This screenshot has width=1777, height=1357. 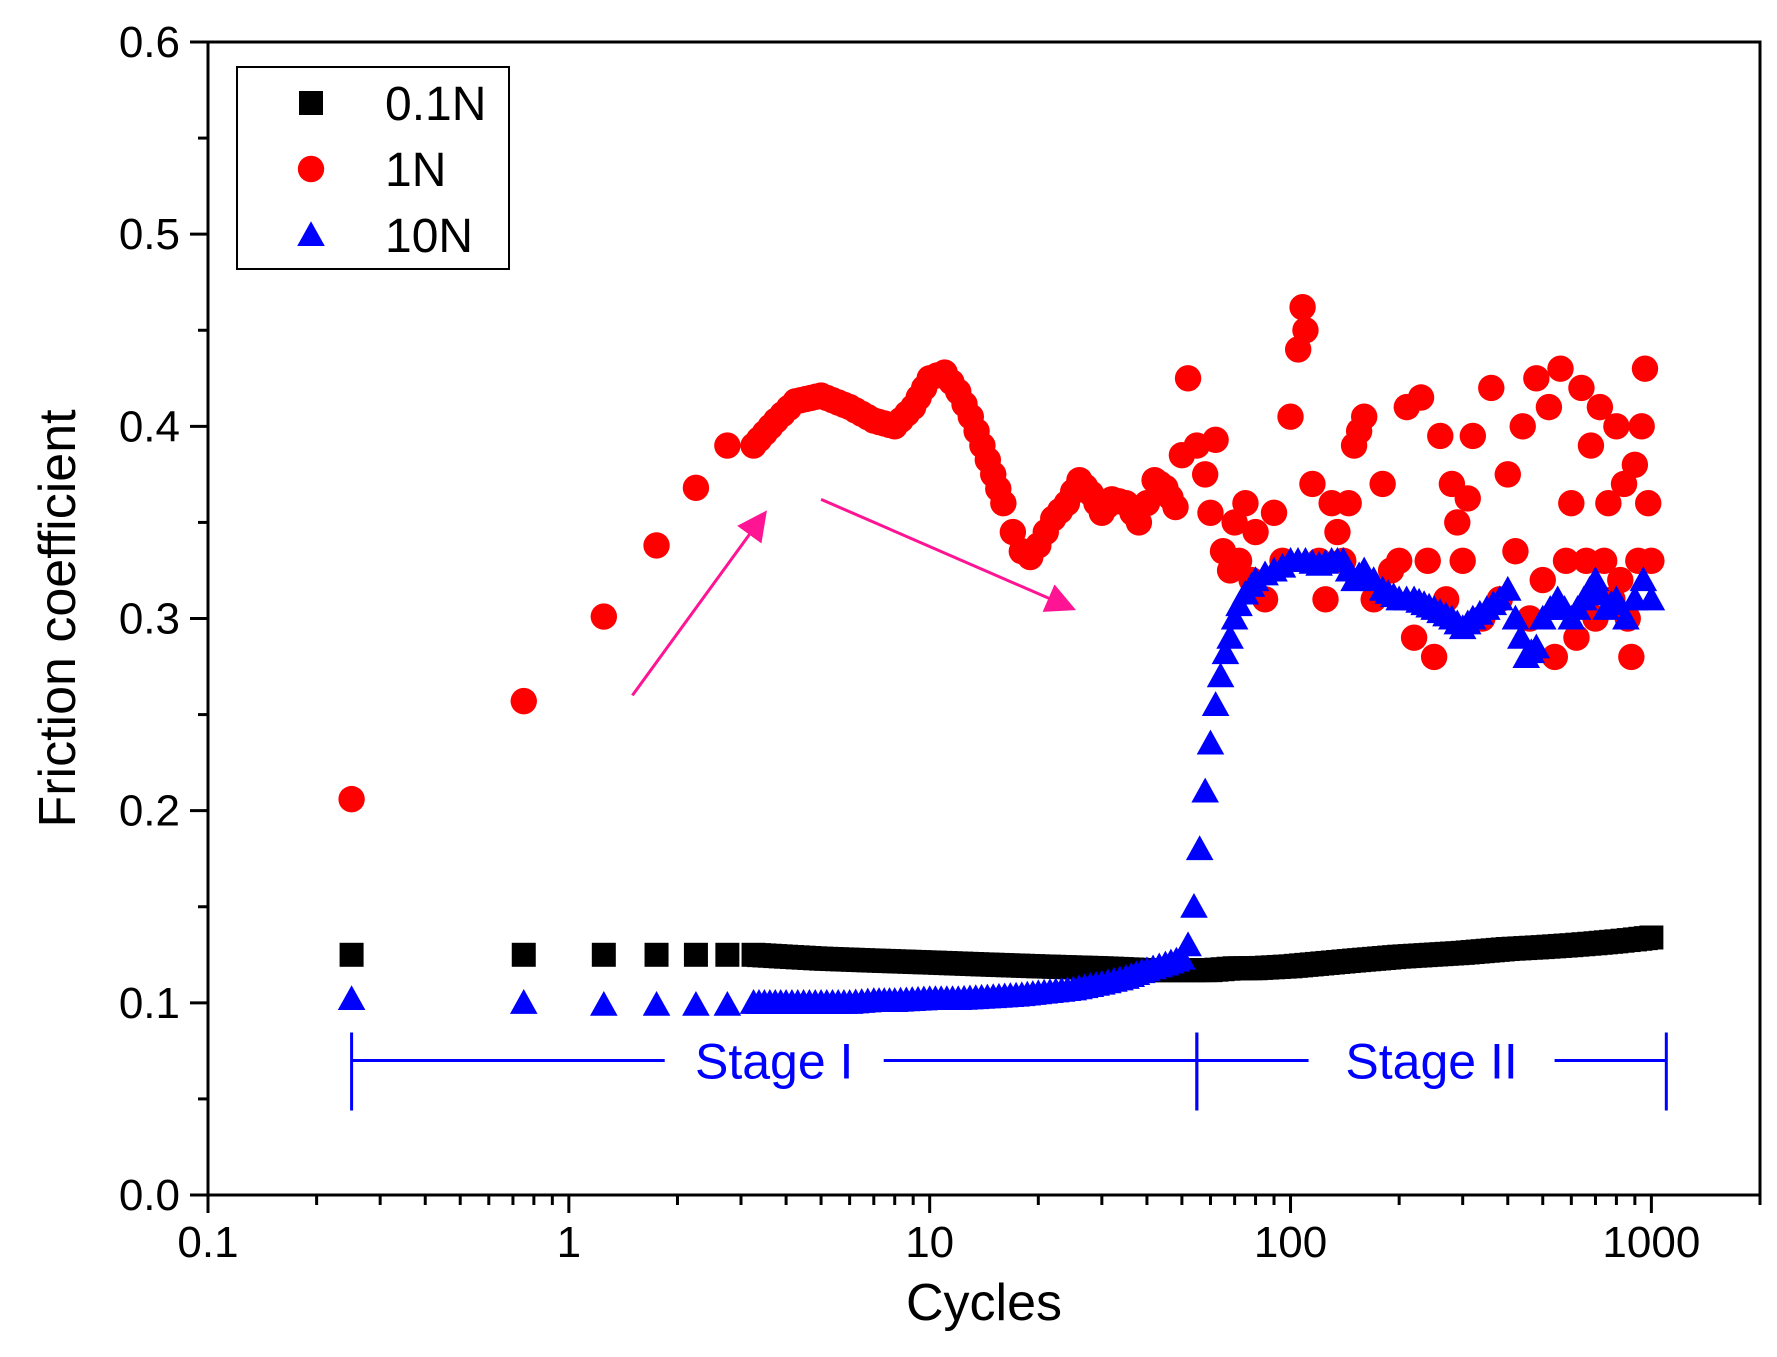 I want to click on y-tick-label: 0.2, so click(x=149, y=811).